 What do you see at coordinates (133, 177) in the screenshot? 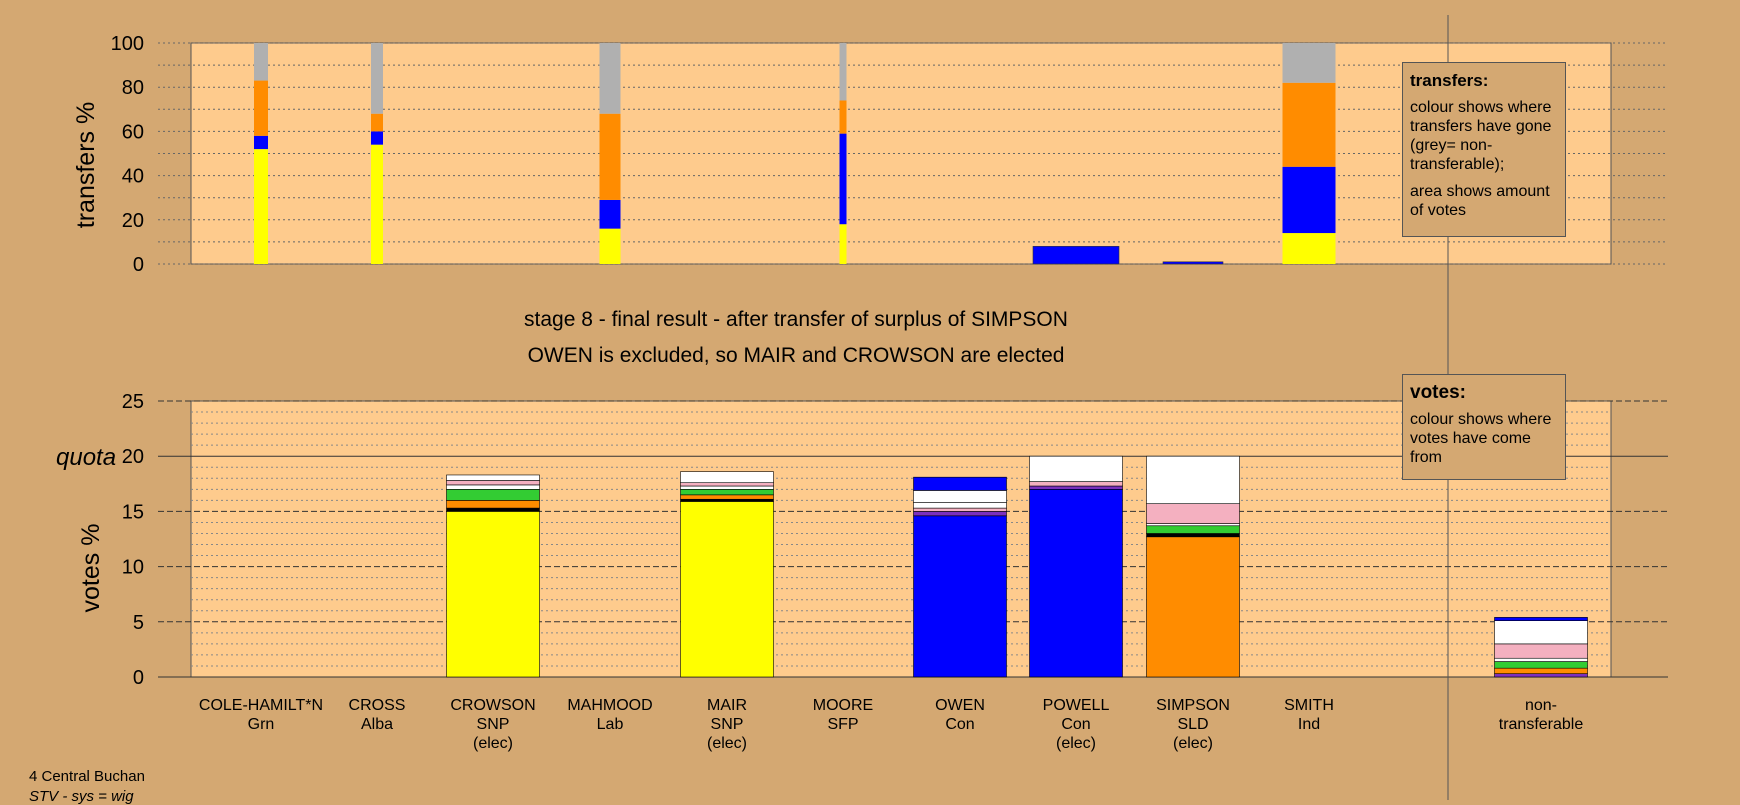
I see `transfers-tick-label: 40` at bounding box center [133, 177].